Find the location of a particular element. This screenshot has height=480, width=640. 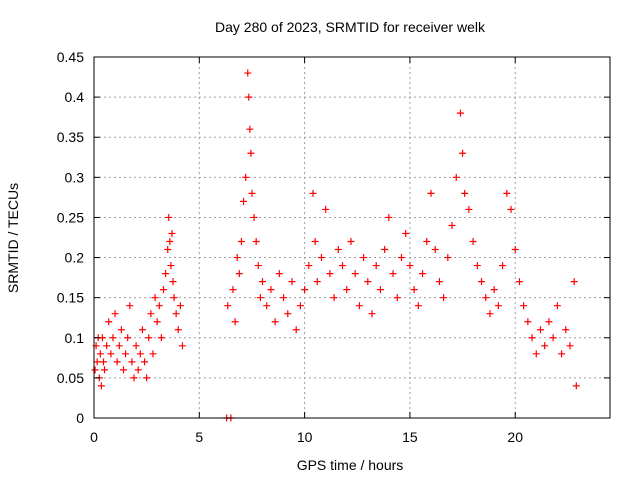

x-tick-label: 0 is located at coordinates (94, 437).